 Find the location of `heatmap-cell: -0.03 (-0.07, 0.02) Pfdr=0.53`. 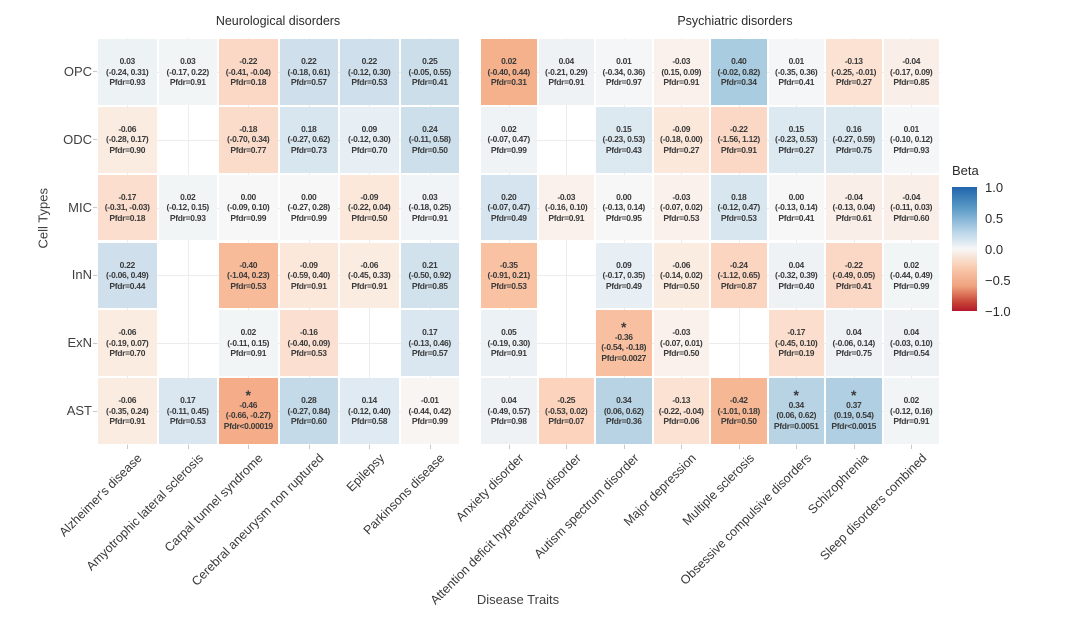

heatmap-cell: -0.03 (-0.07, 0.02) Pfdr=0.53 is located at coordinates (681, 207).